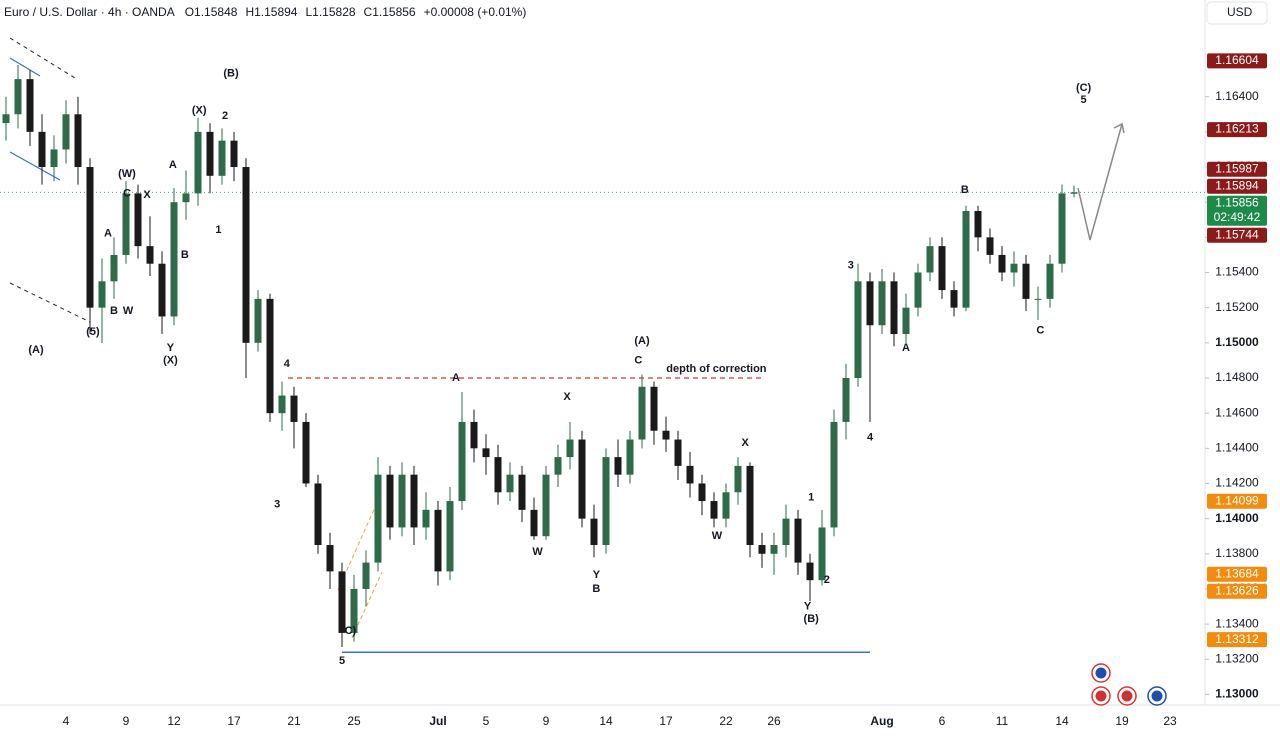 The height and width of the screenshot is (742, 1280). Describe the element at coordinates (1237, 623) in the screenshot. I see `y-tick-label: 1.13400` at that location.